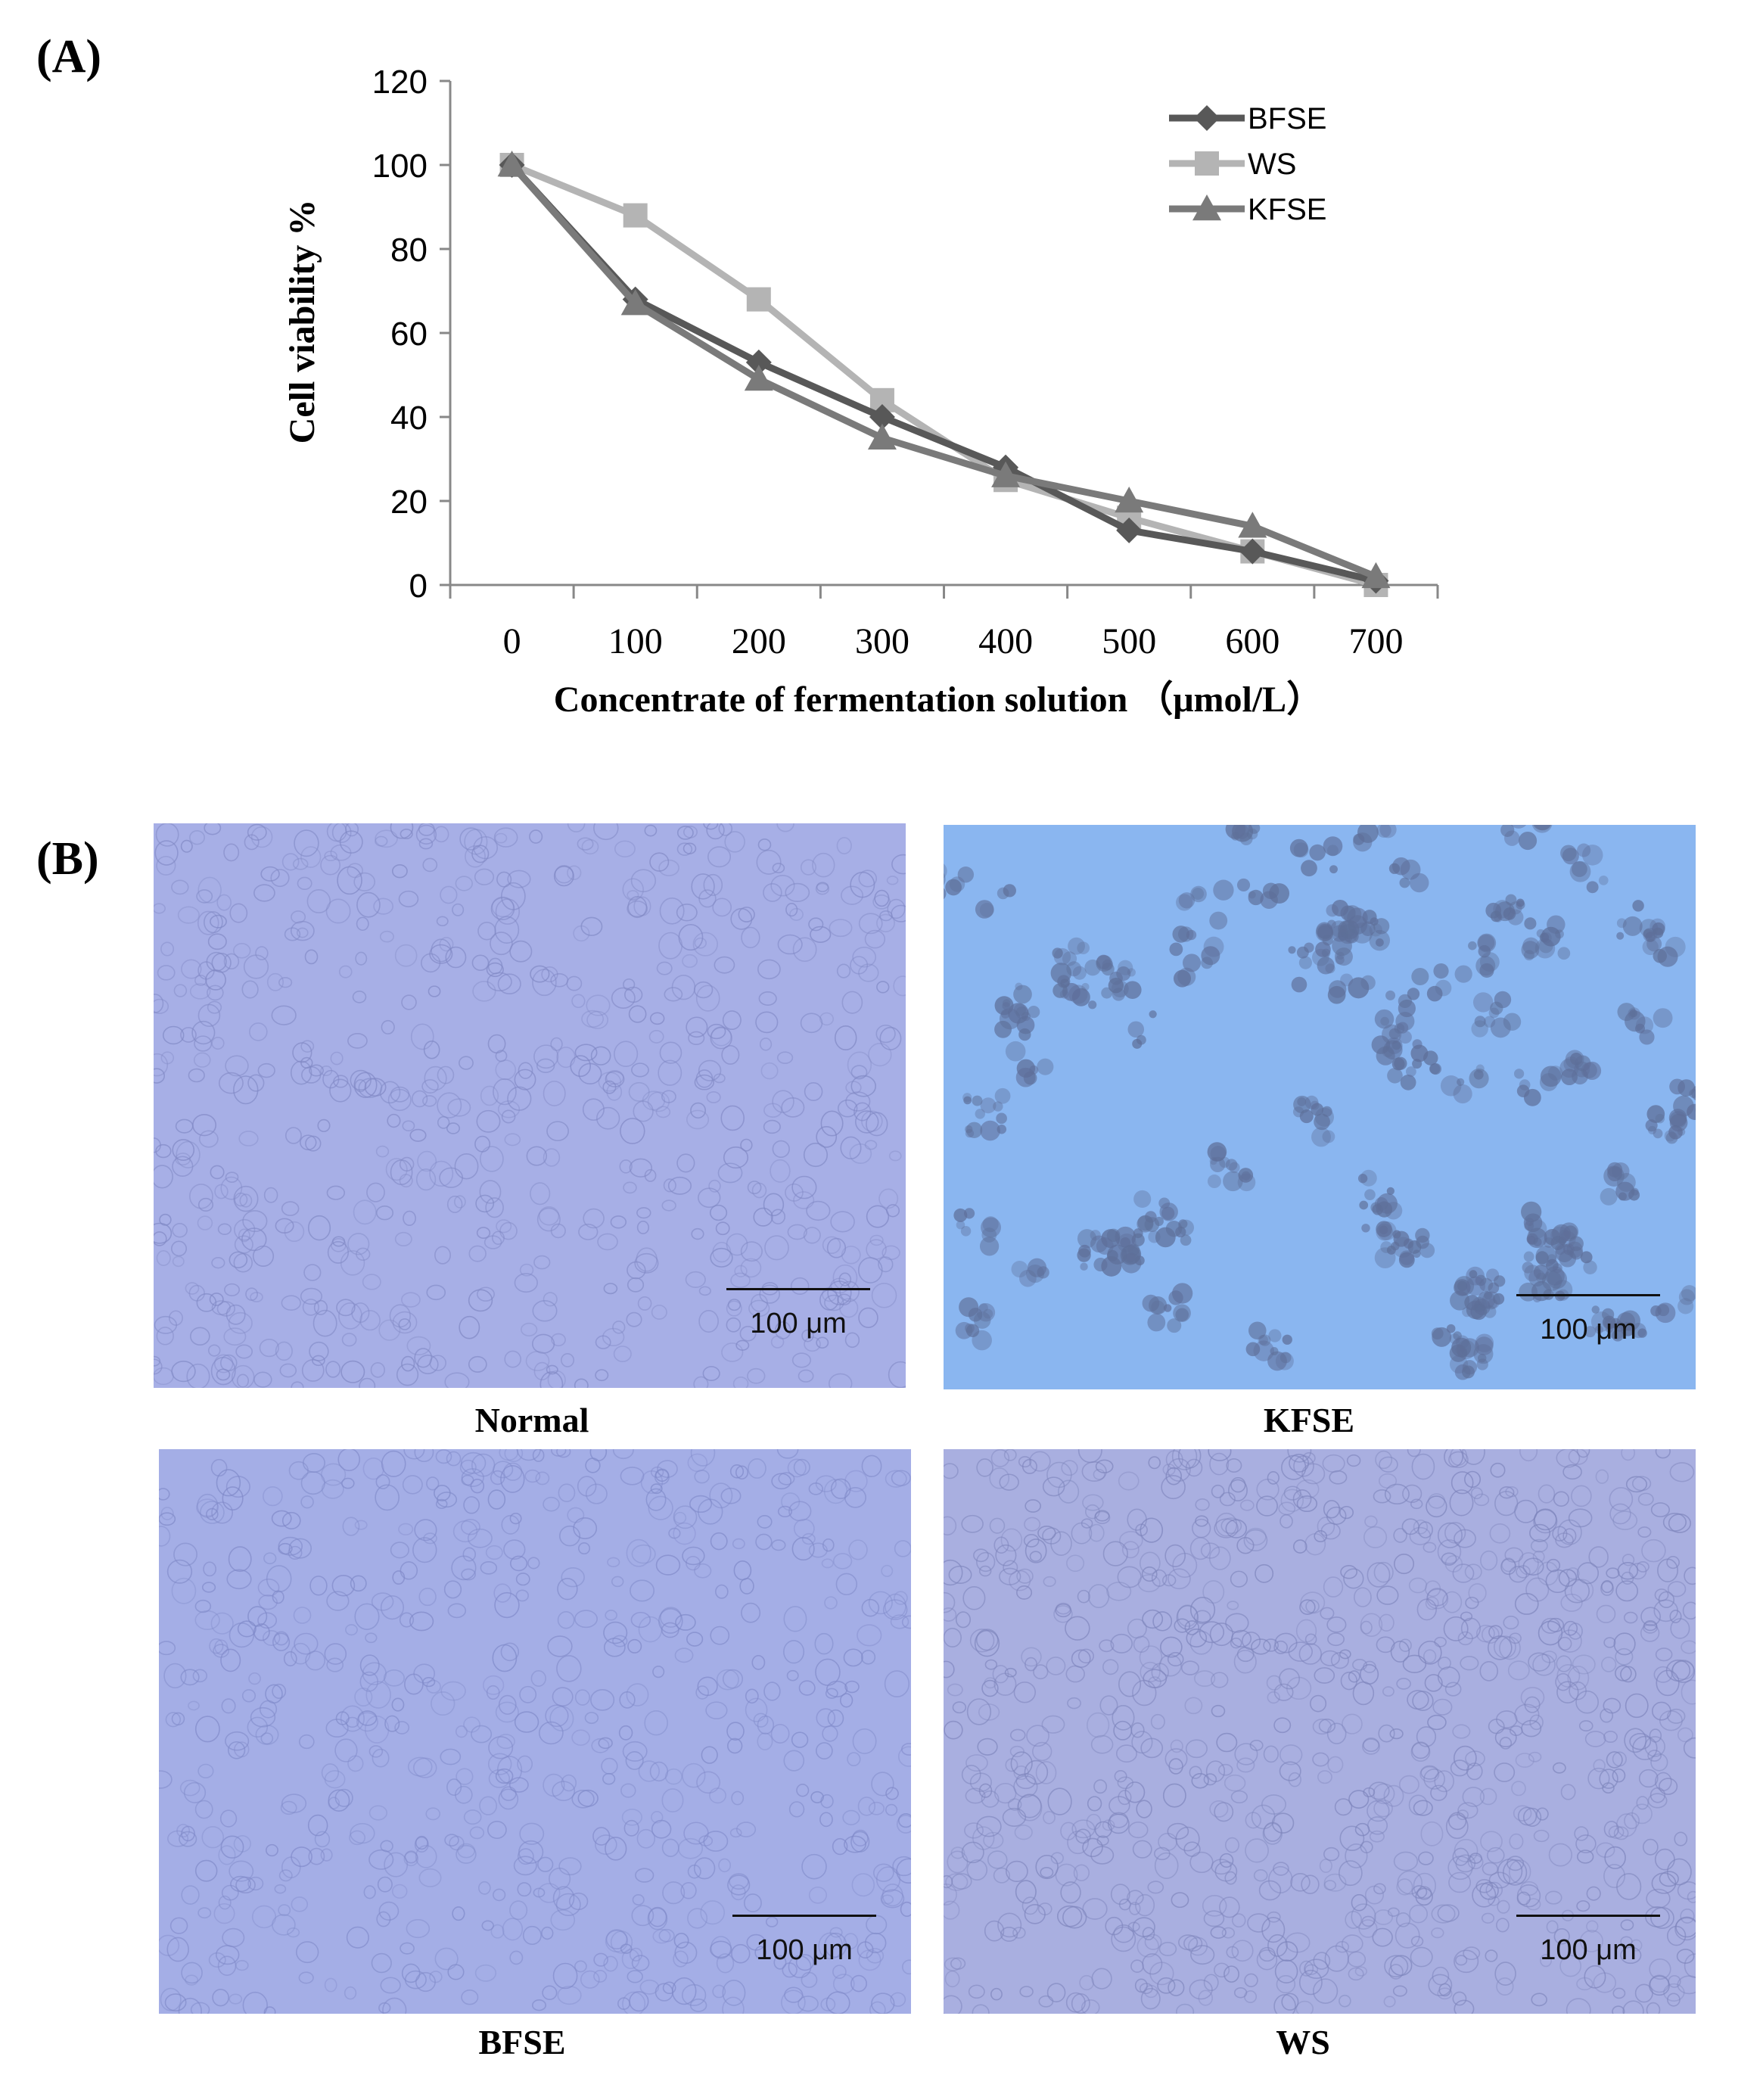 The image size is (1763, 2100). Describe the element at coordinates (1252, 641) in the screenshot. I see `x-tick-label: 600` at that location.